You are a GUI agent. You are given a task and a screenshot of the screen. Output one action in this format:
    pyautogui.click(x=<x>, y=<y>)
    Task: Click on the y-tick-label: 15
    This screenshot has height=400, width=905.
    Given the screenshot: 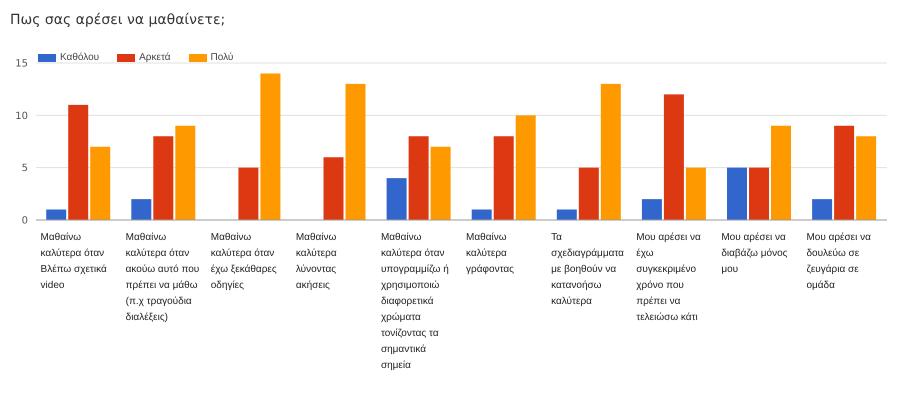 What is the action you would take?
    pyautogui.click(x=21, y=64)
    